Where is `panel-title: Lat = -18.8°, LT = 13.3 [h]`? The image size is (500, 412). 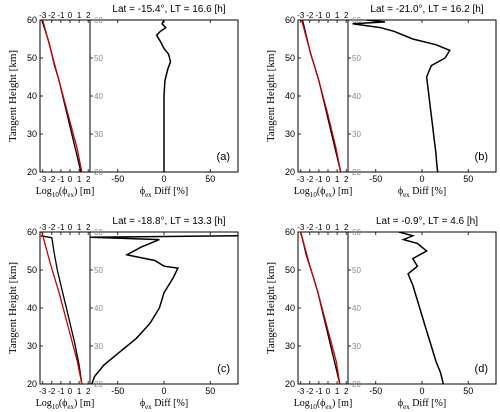
panel-title: Lat = -18.8°, LT = 13.3 [h] is located at coordinates (168, 221).